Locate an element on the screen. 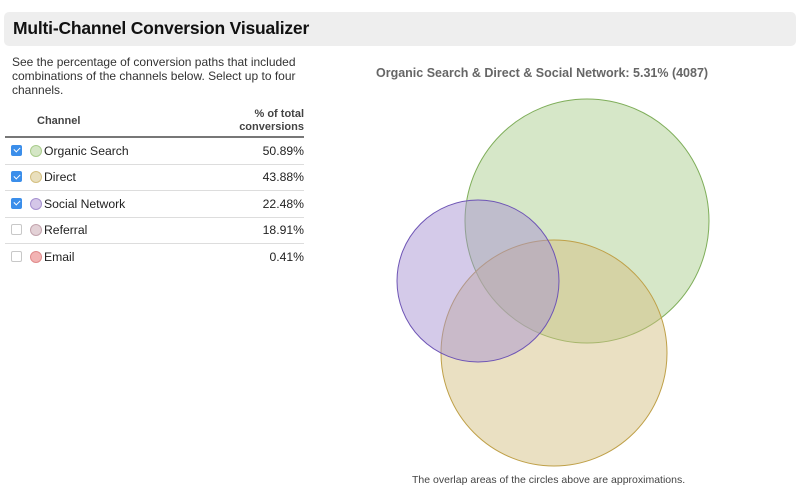 The width and height of the screenshot is (800, 496). page-title: Multi-Channel Conversion Visualizer is located at coordinates (161, 28).